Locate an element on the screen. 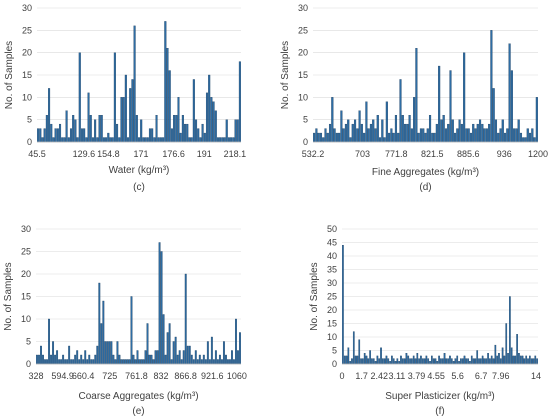  x-tick-label: 761.8 is located at coordinates (136, 376).